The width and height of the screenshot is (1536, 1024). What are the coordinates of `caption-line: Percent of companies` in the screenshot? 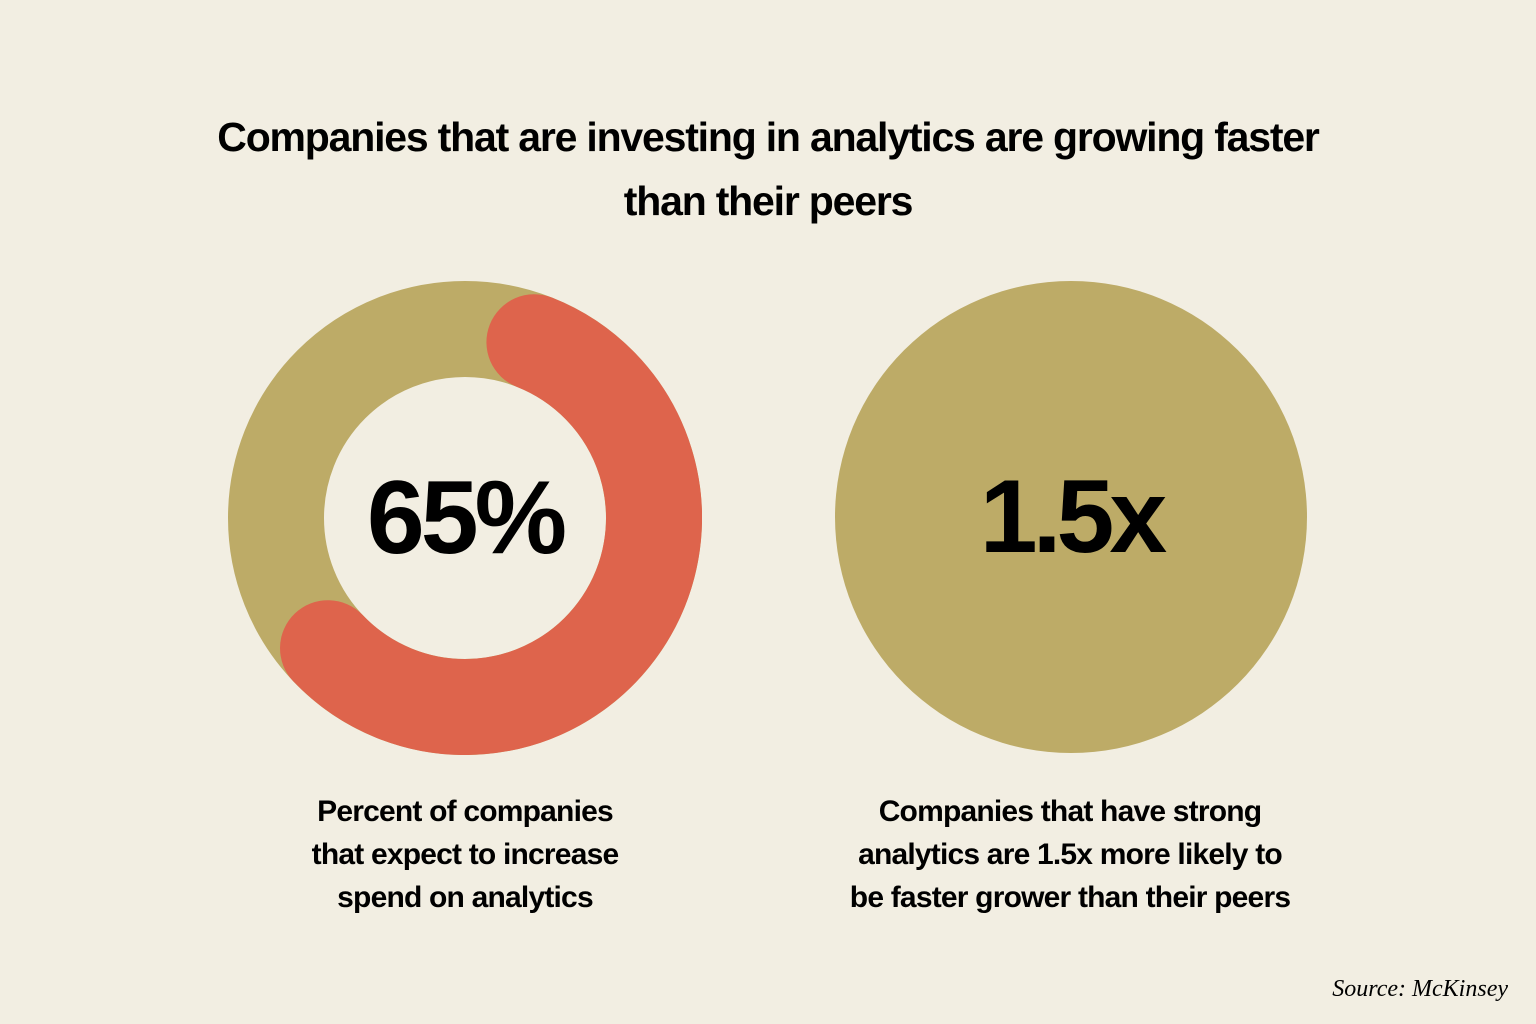 It's located at (465, 811).